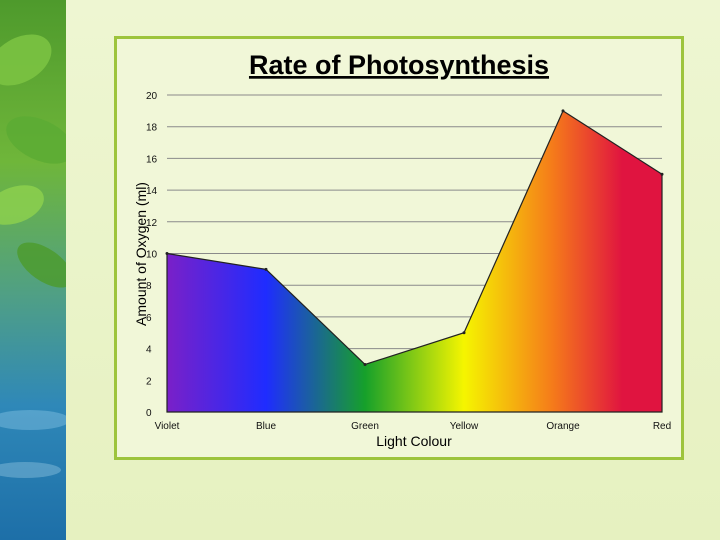 This screenshot has height=540, width=720. Describe the element at coordinates (563, 111) in the screenshot. I see `data-point-orange` at that location.